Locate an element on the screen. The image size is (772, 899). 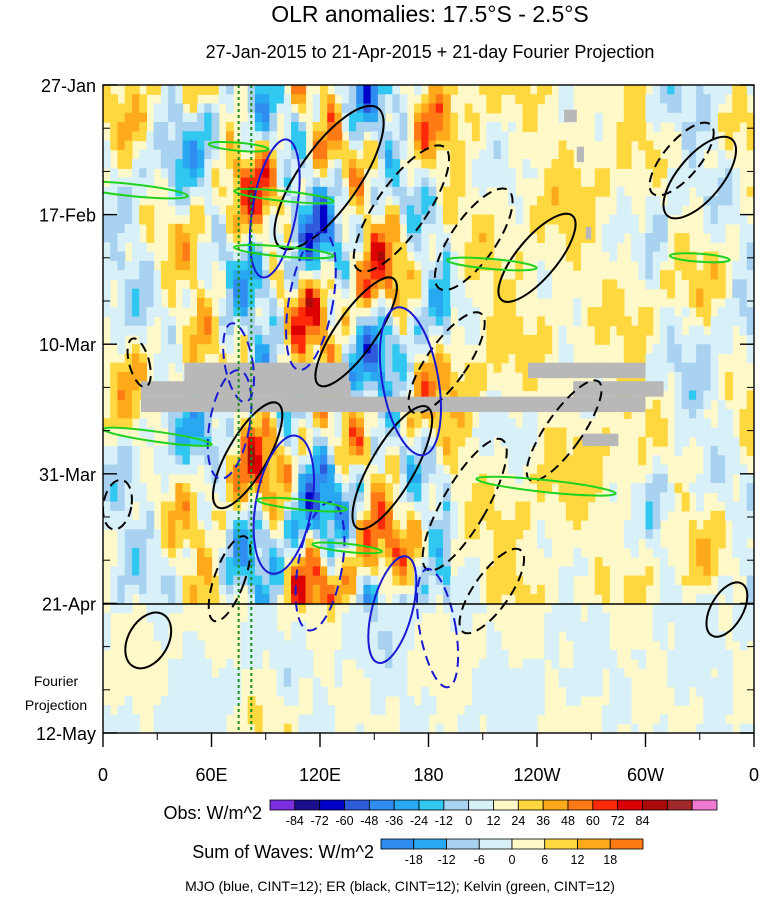
y-tick-label: 12-May is located at coordinates (66, 734).